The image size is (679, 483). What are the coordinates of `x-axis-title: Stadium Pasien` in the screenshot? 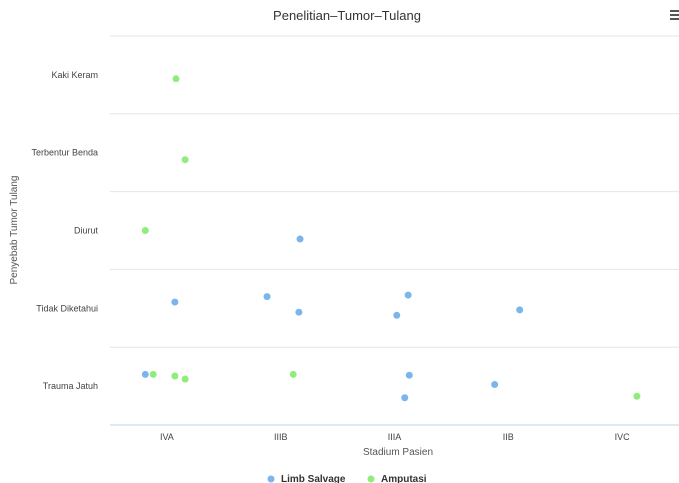 It's located at (398, 452).